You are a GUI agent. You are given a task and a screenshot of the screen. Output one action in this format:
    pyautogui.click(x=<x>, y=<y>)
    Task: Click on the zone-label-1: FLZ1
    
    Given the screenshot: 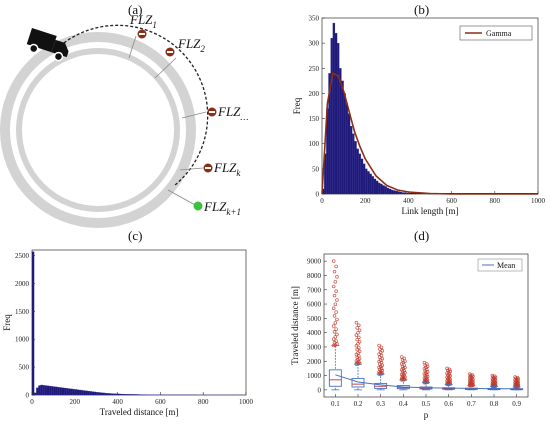 What is the action you would take?
    pyautogui.click(x=143, y=21)
    